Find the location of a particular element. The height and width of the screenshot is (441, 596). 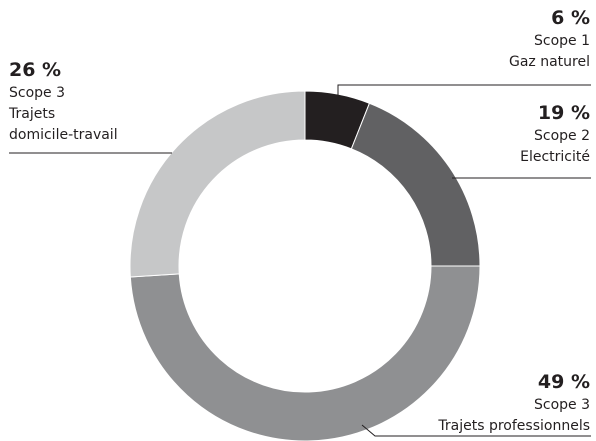

slice-percent: 19 % is located at coordinates (563, 113).